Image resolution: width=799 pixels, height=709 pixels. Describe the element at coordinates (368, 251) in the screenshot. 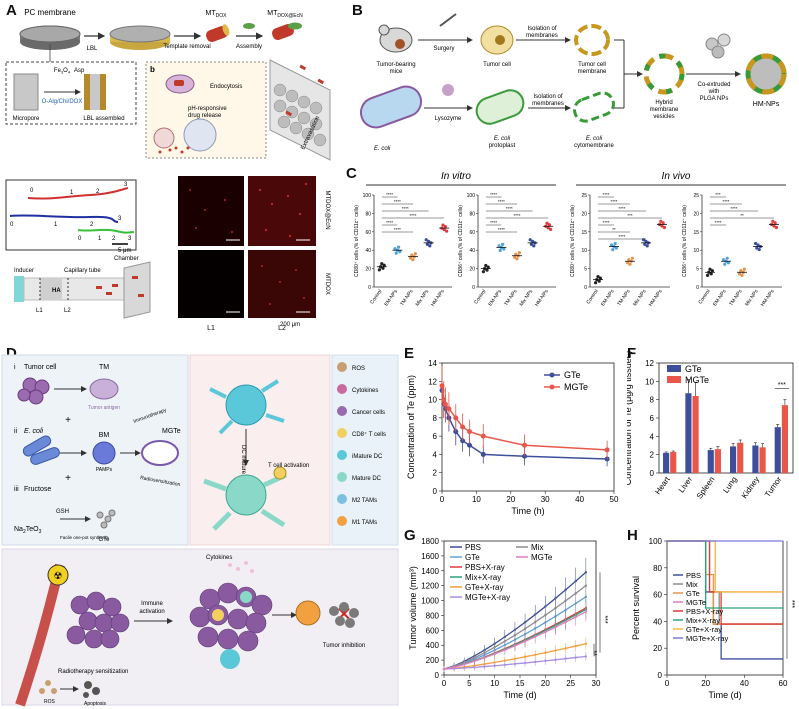

I see `c-ytick-label: 40` at that location.